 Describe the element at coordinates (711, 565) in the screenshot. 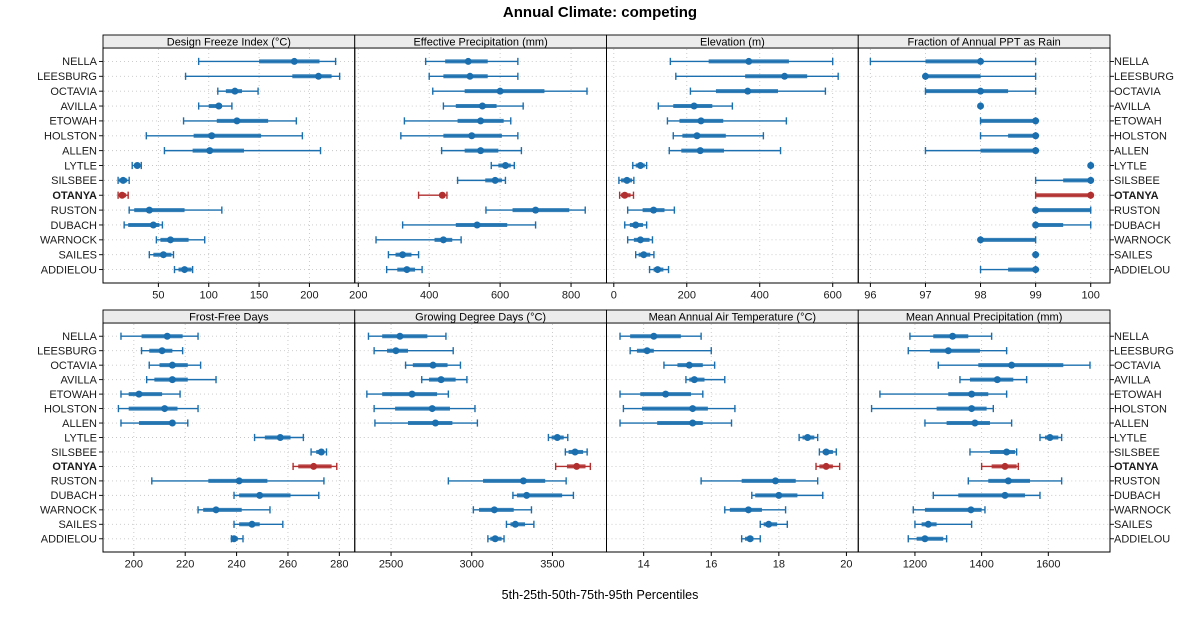

I see `axis-tick-label: 16` at that location.